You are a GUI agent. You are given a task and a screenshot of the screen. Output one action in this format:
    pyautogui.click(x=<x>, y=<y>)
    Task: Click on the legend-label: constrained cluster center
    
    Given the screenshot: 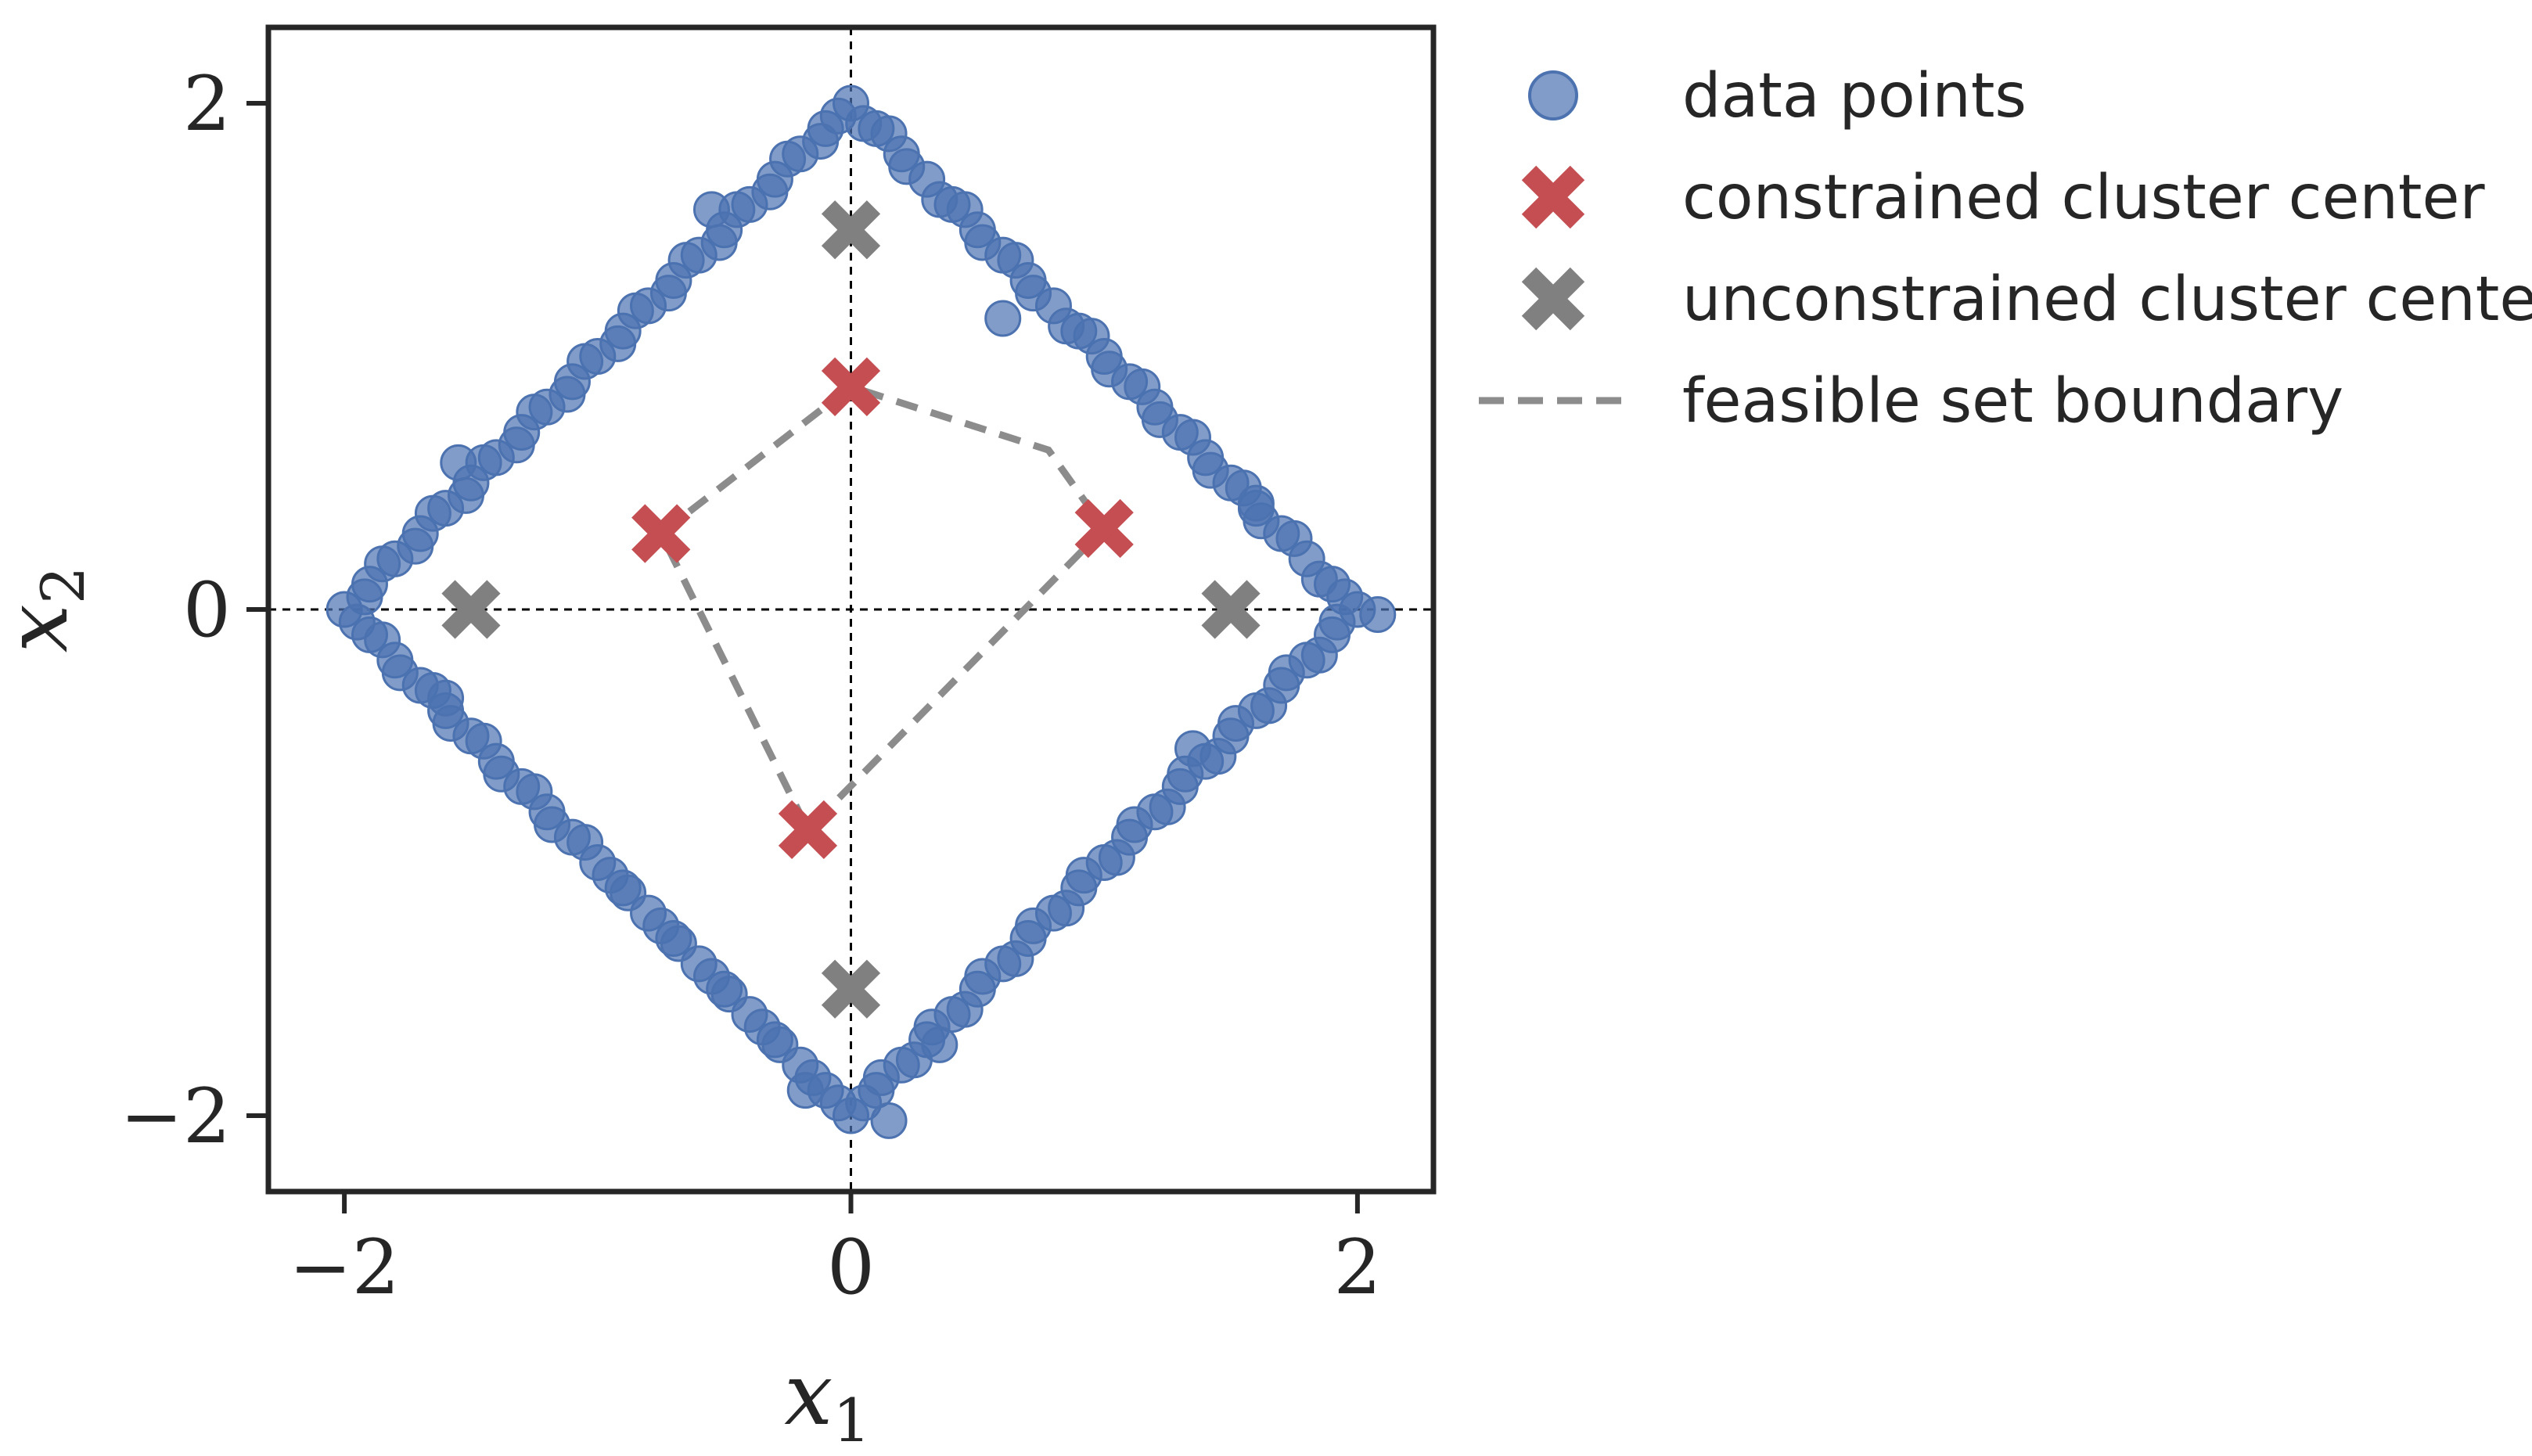 What is the action you would take?
    pyautogui.click(x=2083, y=198)
    